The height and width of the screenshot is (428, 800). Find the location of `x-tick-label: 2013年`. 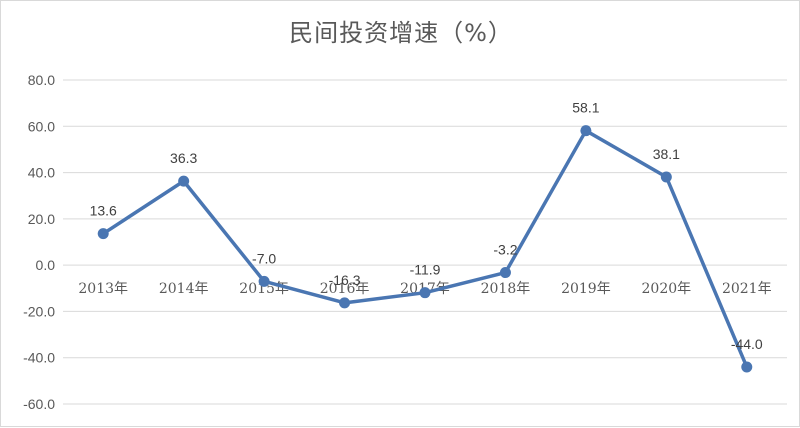

x-tick-label: 2013年 is located at coordinates (103, 289).